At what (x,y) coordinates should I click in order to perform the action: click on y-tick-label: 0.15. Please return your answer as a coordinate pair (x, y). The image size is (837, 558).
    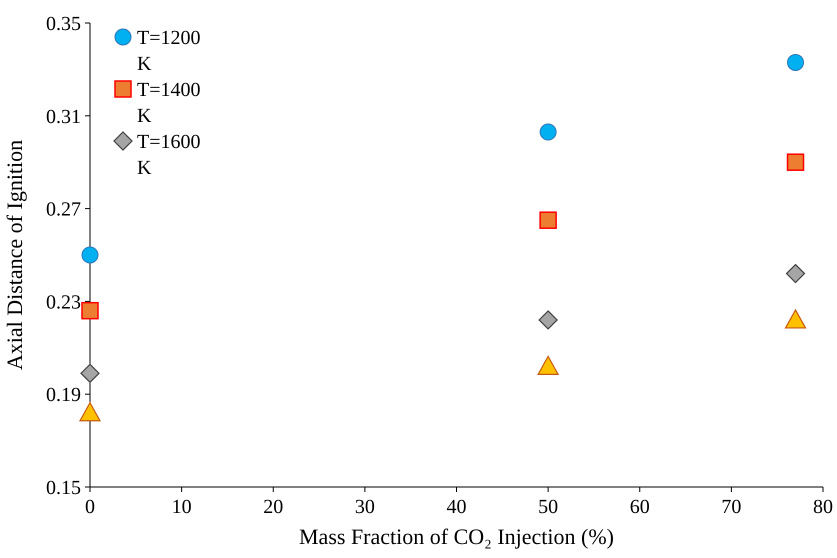
    Looking at the image, I should click on (63, 488).